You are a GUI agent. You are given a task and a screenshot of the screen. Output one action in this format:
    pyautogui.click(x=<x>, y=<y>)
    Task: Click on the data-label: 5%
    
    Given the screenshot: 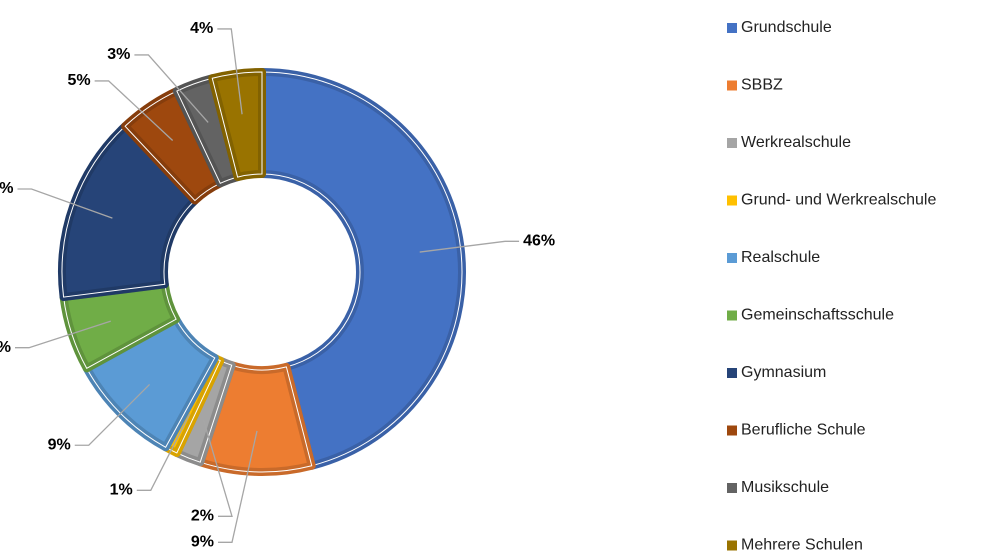 What is the action you would take?
    pyautogui.click(x=79, y=80)
    